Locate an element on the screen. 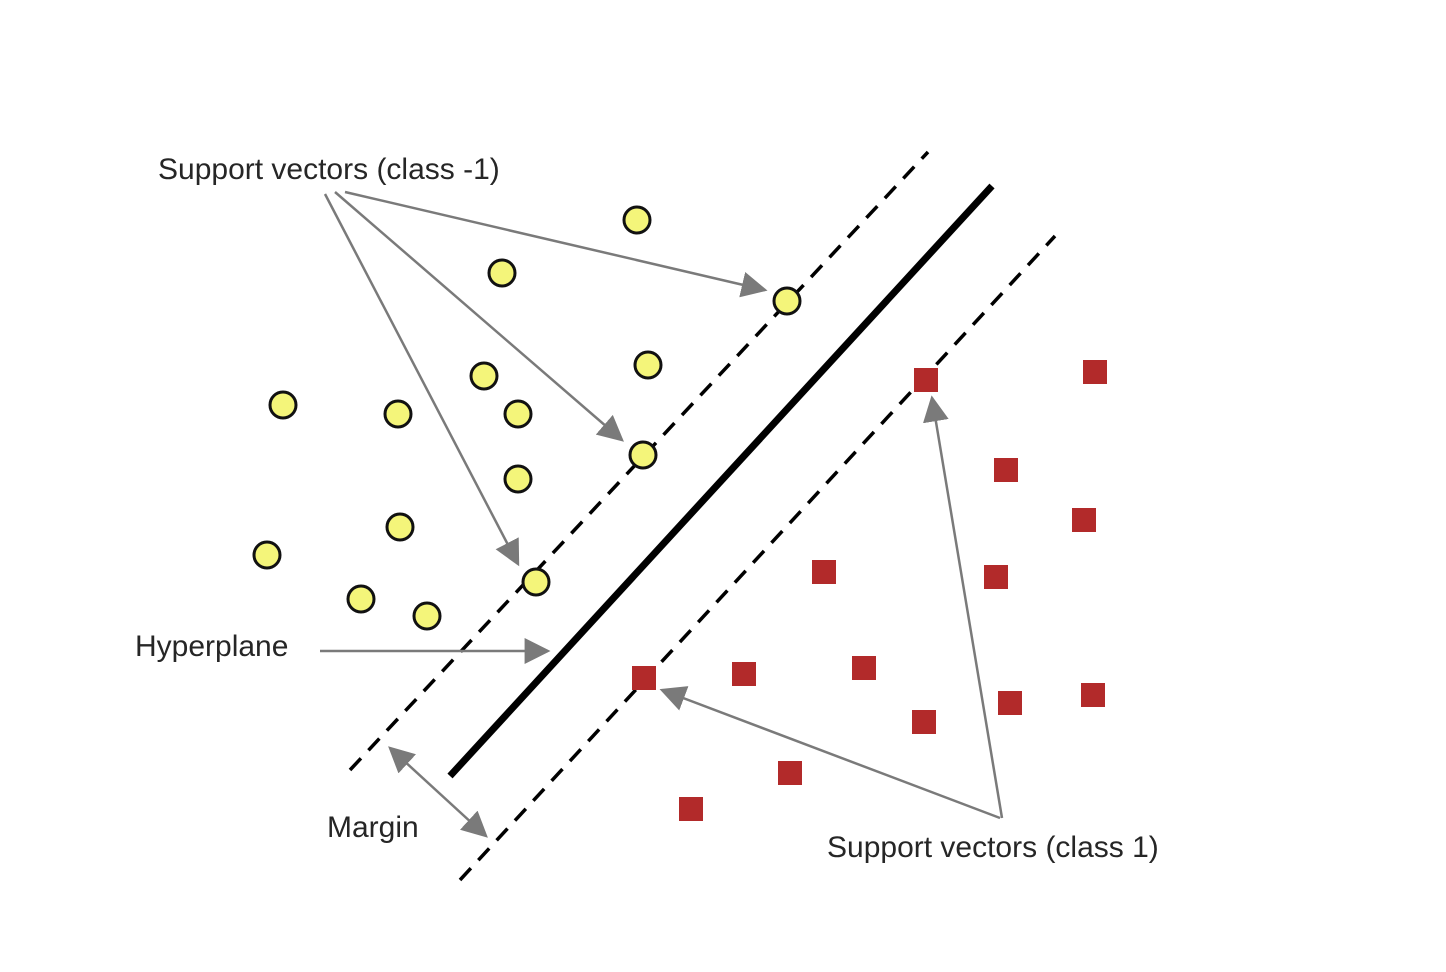 The height and width of the screenshot is (972, 1446). support-vector-pos-arrows is located at coordinates (831, 607).